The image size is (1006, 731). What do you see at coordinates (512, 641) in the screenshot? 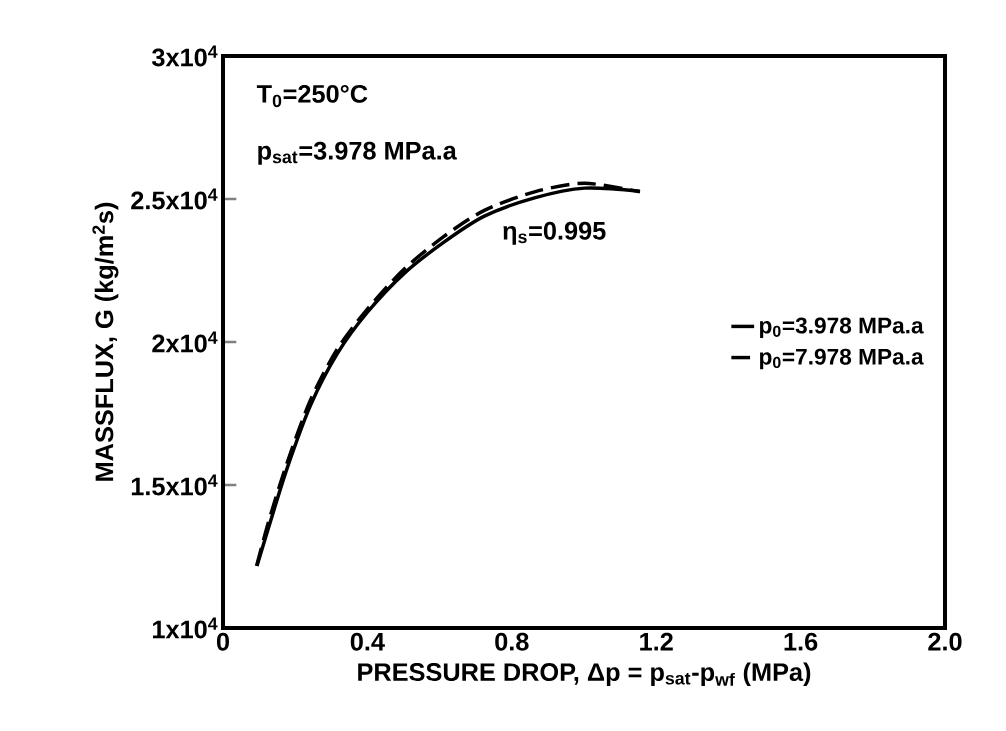
I see `x-tick-label: 0.8` at bounding box center [512, 641].